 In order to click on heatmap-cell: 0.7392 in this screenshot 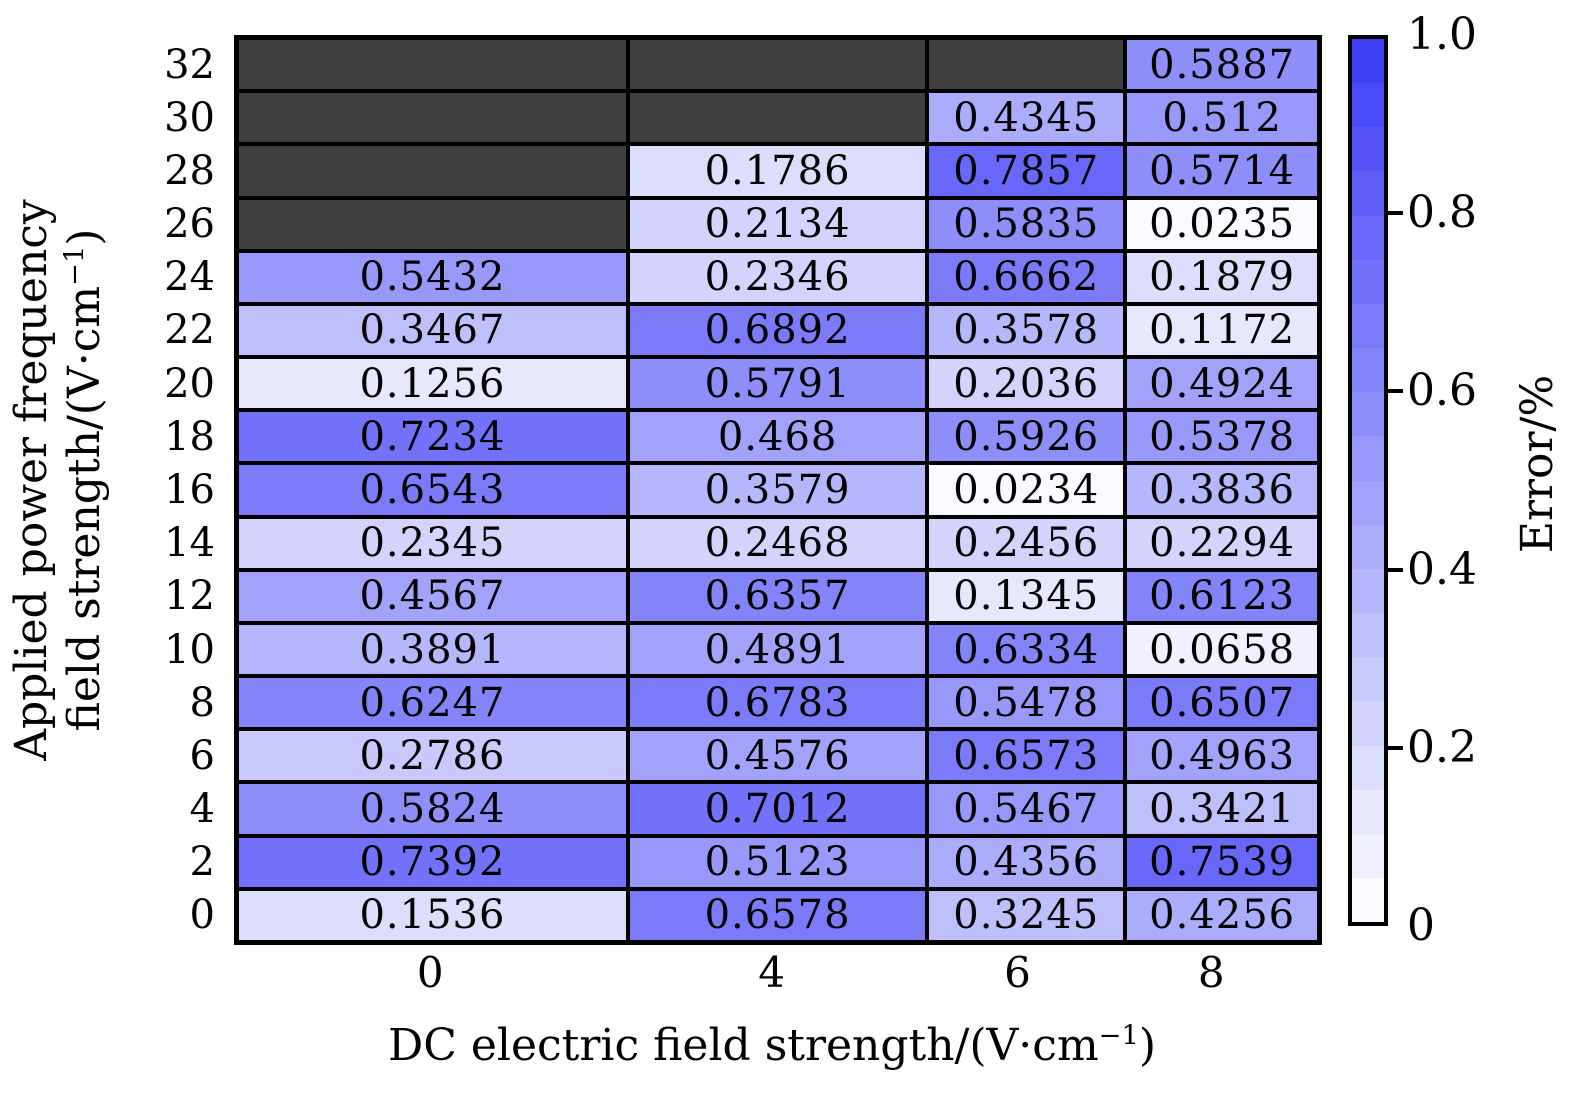, I will do `click(432, 862)`.